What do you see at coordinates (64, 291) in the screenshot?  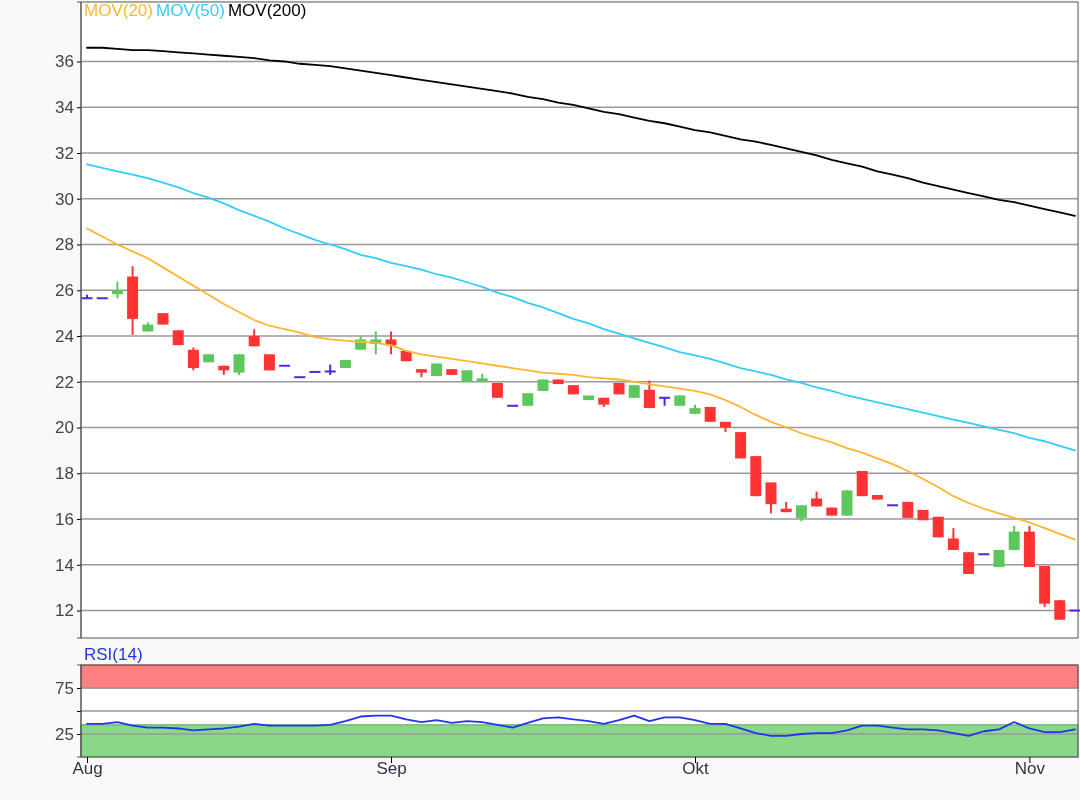 I see `y-tick-label: 26` at bounding box center [64, 291].